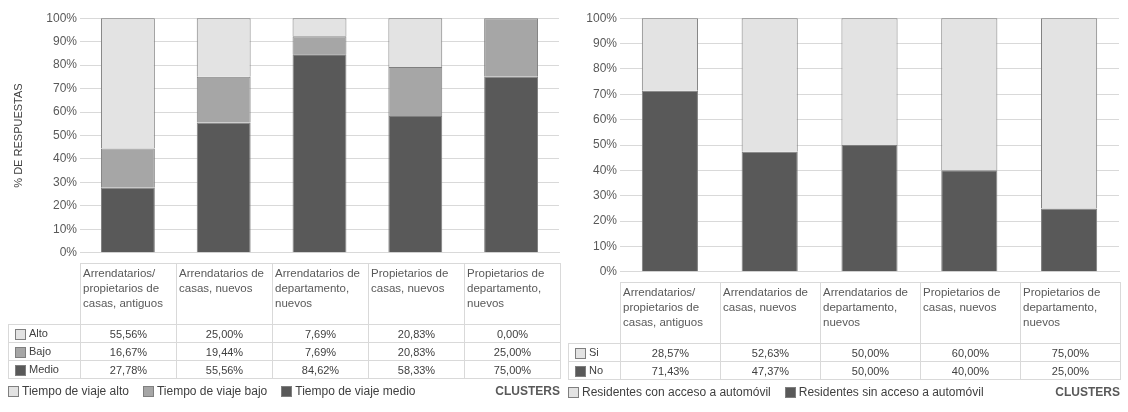 The width and height of the screenshot is (1128, 412). What do you see at coordinates (594, 370) in the screenshot?
I see `text: No` at bounding box center [594, 370].